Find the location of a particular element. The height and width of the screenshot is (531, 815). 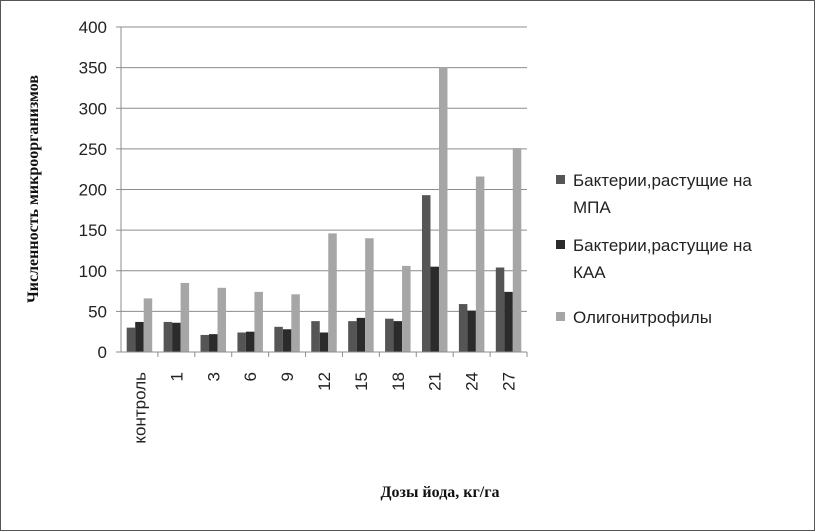

y-tick-label: 150 is located at coordinates (93, 230).